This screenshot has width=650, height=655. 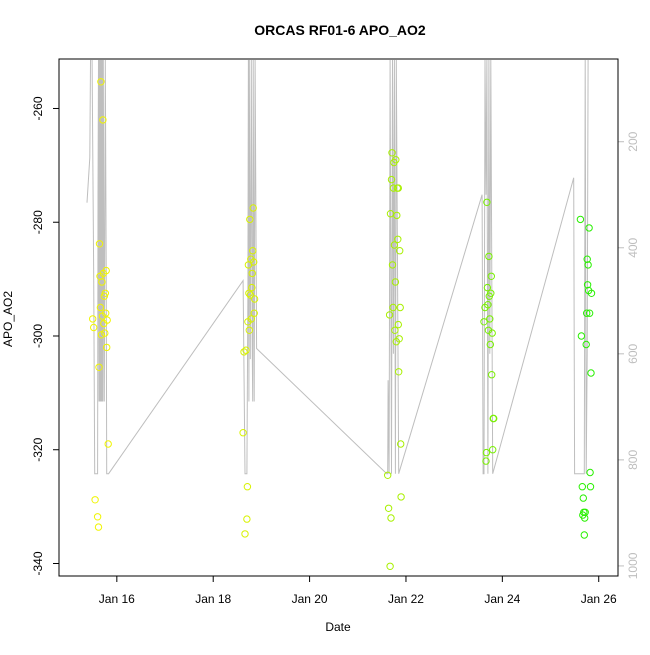 I want to click on x-tick-label: Jan 20, so click(x=310, y=599).